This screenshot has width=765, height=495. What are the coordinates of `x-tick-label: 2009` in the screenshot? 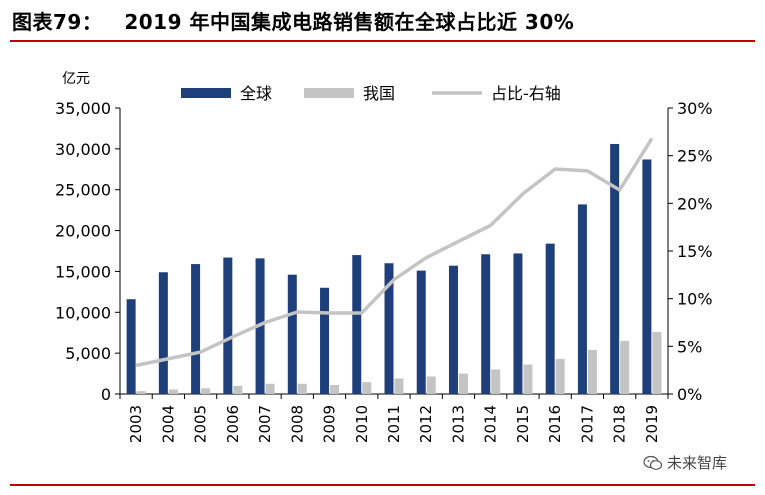 It's located at (330, 424).